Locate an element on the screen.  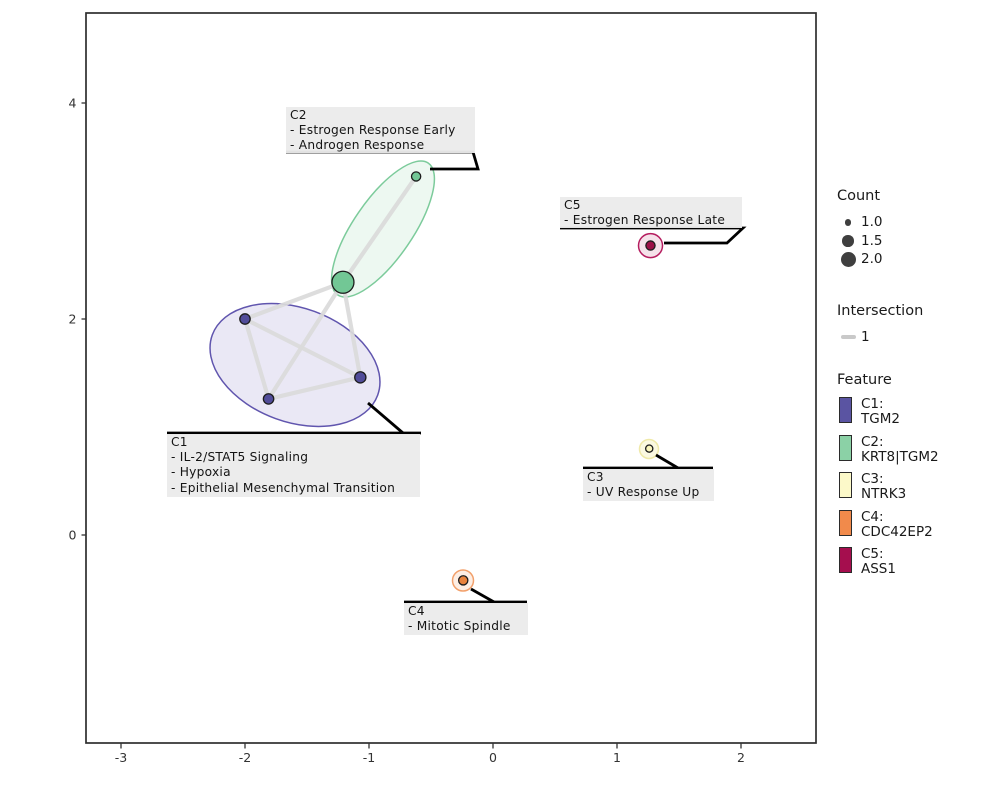
graph-node-c2-b is located at coordinates (416, 176).